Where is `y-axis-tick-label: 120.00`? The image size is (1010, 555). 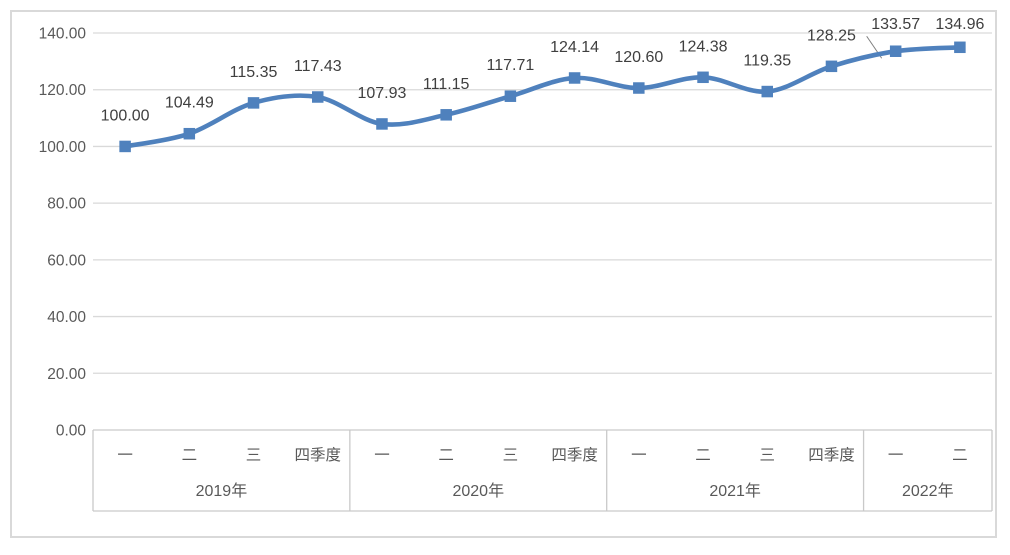
y-axis-tick-label: 120.00 is located at coordinates (63, 90).